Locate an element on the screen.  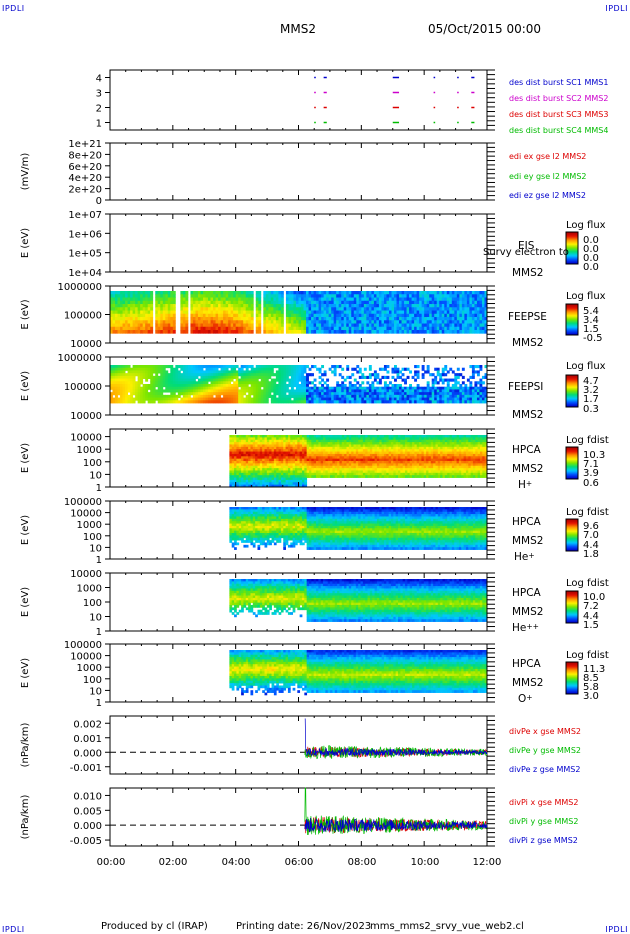
feepse-colorbar-cell is located at coordinates (572, 307).